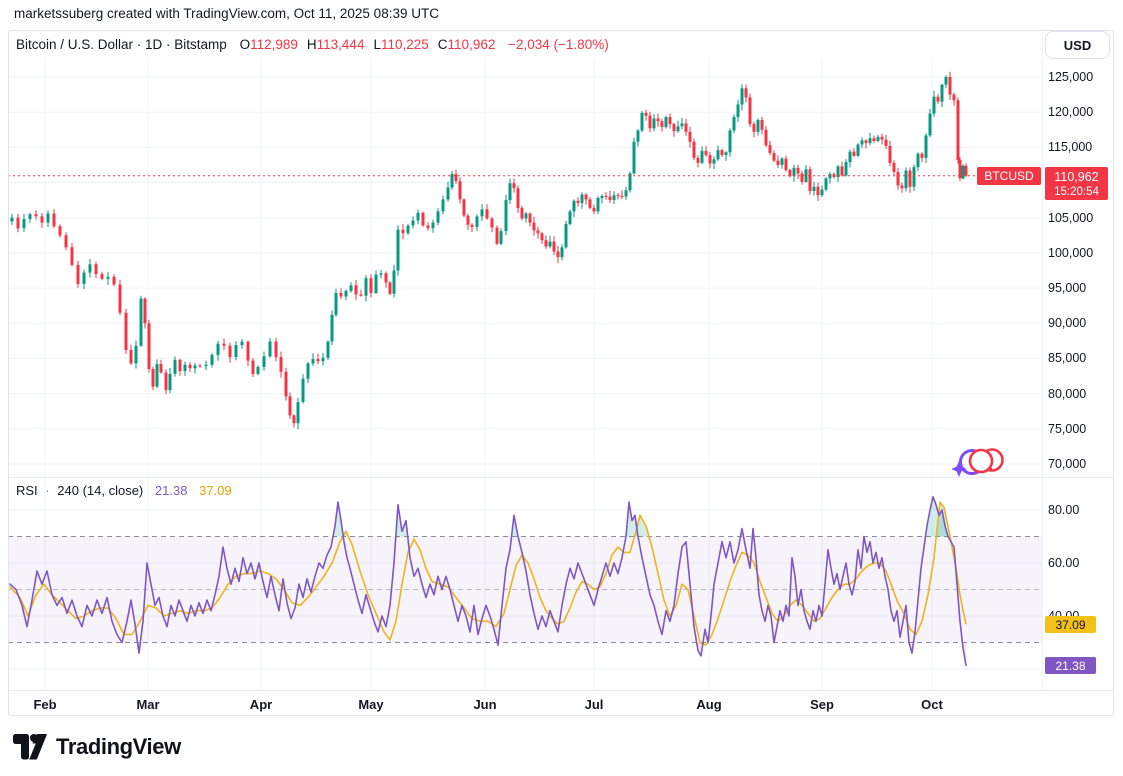 Image resolution: width=1123 pixels, height=776 pixels. Describe the element at coordinates (45, 704) in the screenshot. I see `time-axis-label-feb: Feb` at that location.